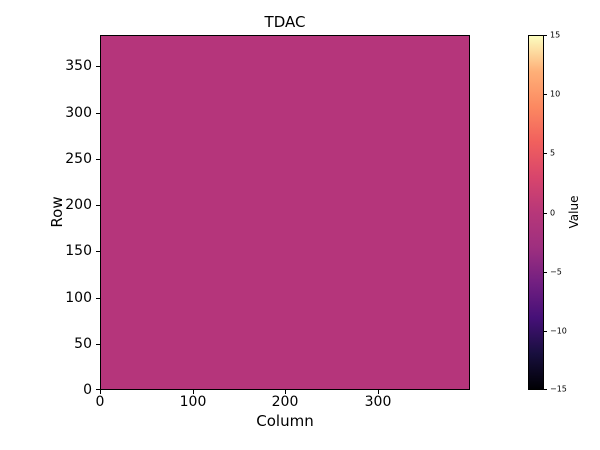  I want to click on colorbar-tick-label: 10, so click(555, 94).